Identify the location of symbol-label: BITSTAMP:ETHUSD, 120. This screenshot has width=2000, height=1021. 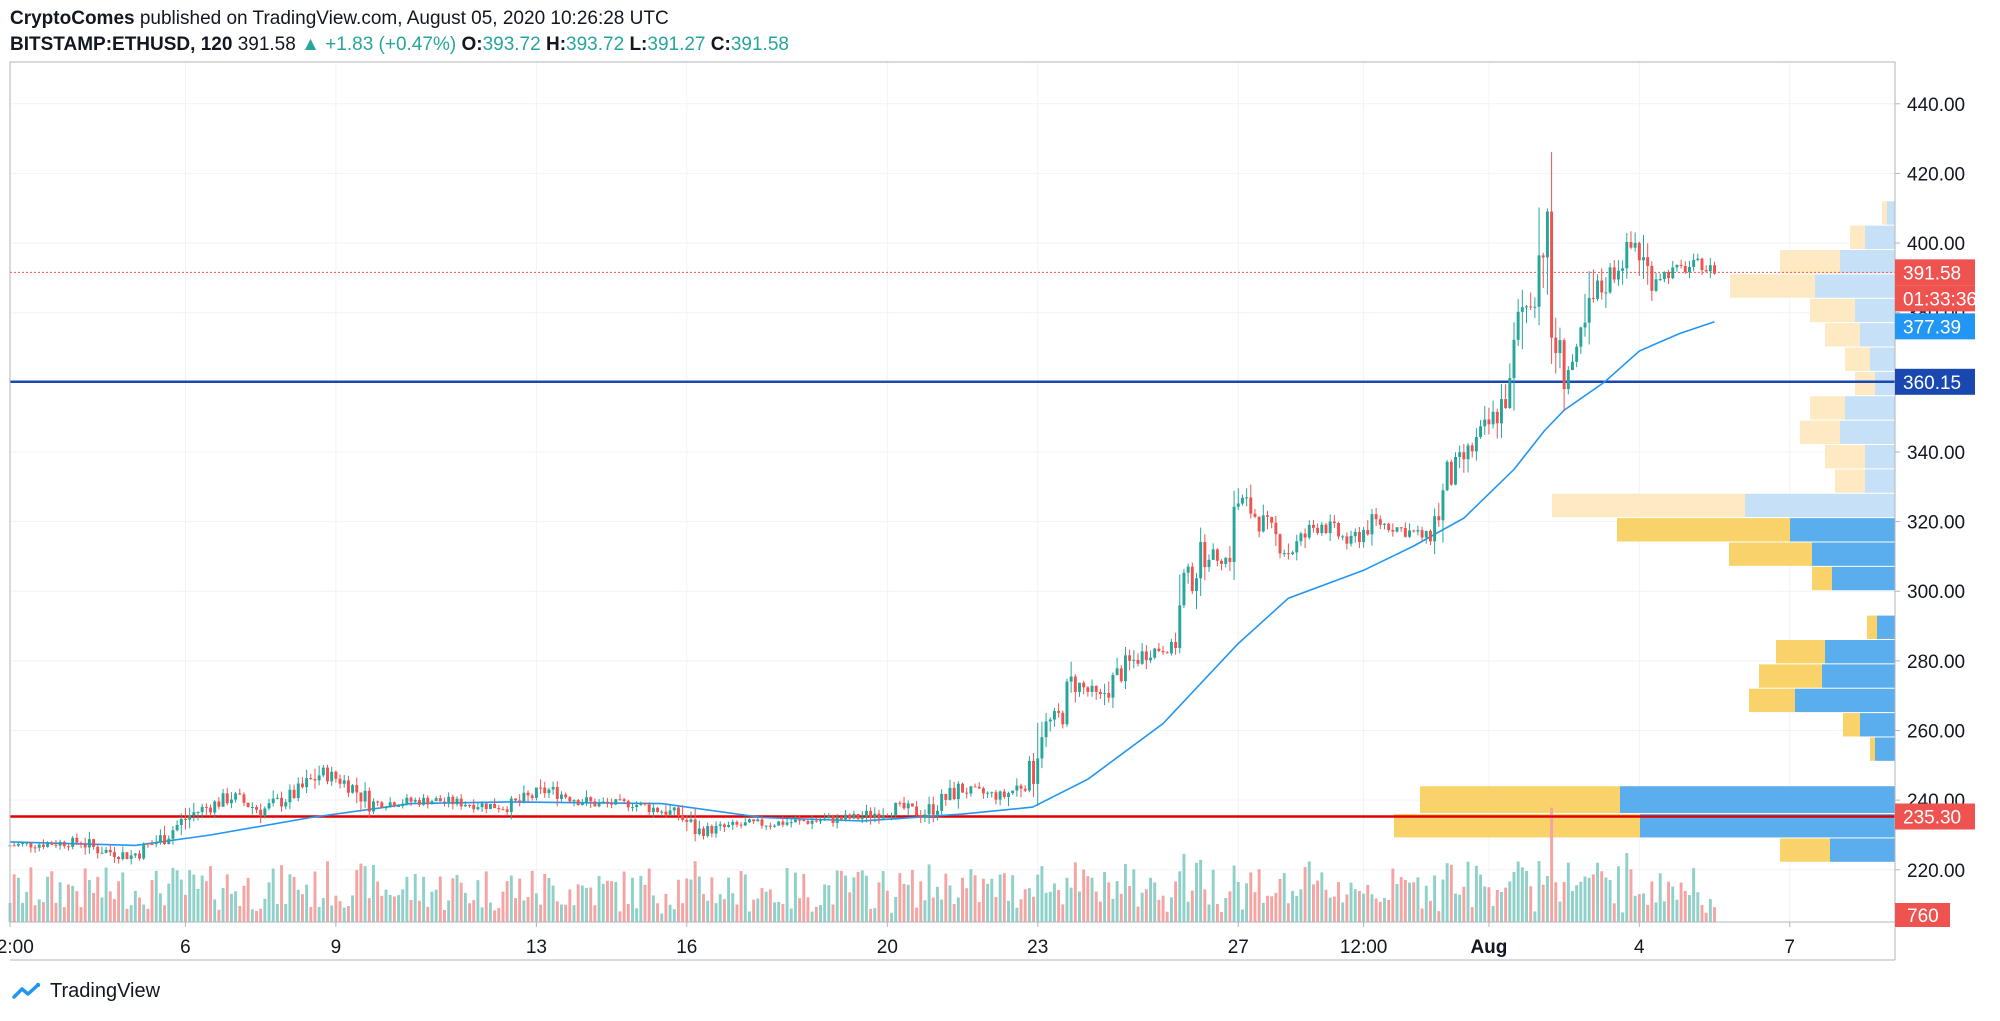
(121, 44).